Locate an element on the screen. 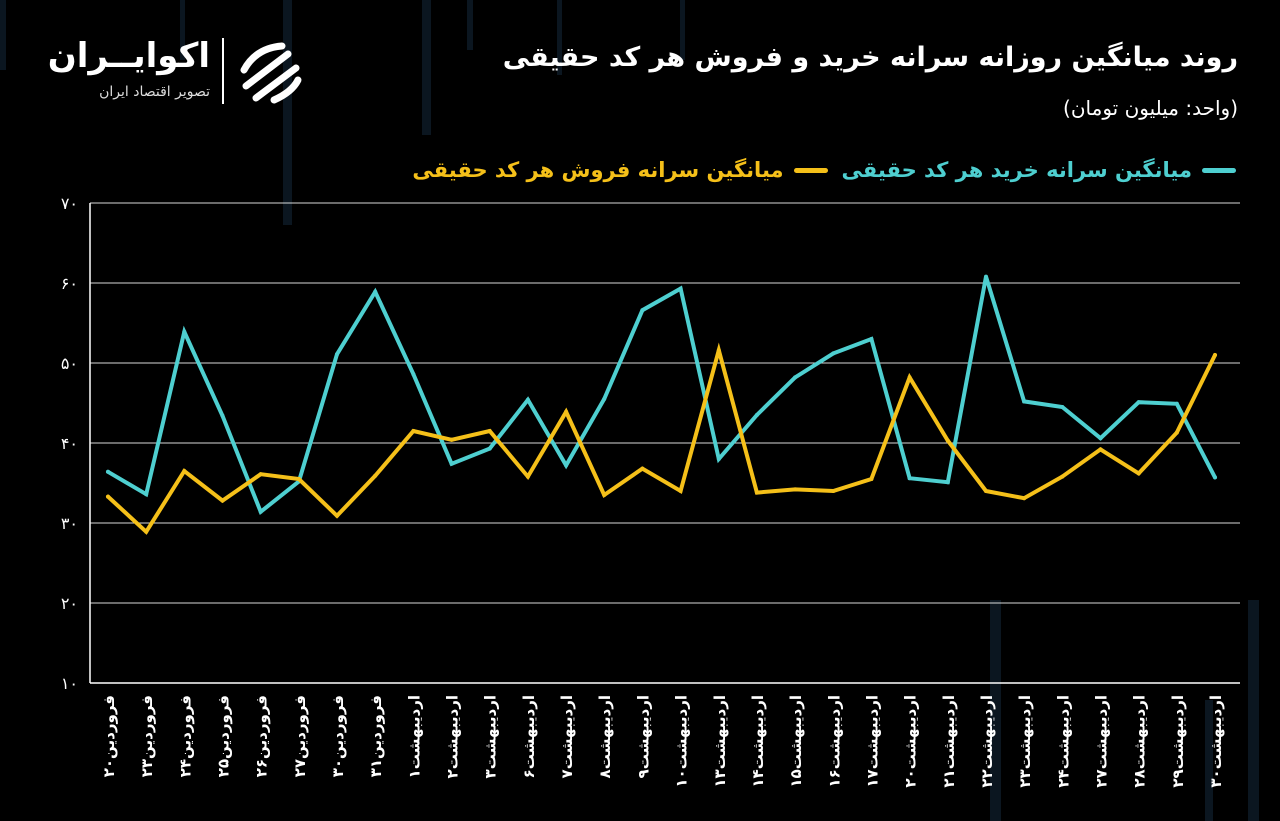 The height and width of the screenshot is (821, 1280). y-tick-label: ۷۰ is located at coordinates (69, 203).